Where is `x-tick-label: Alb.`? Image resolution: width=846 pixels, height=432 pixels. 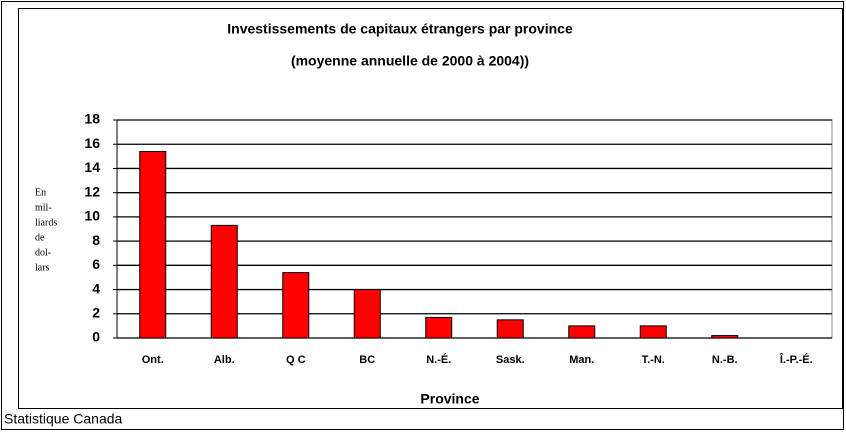
x-tick-label: Alb. is located at coordinates (224, 360).